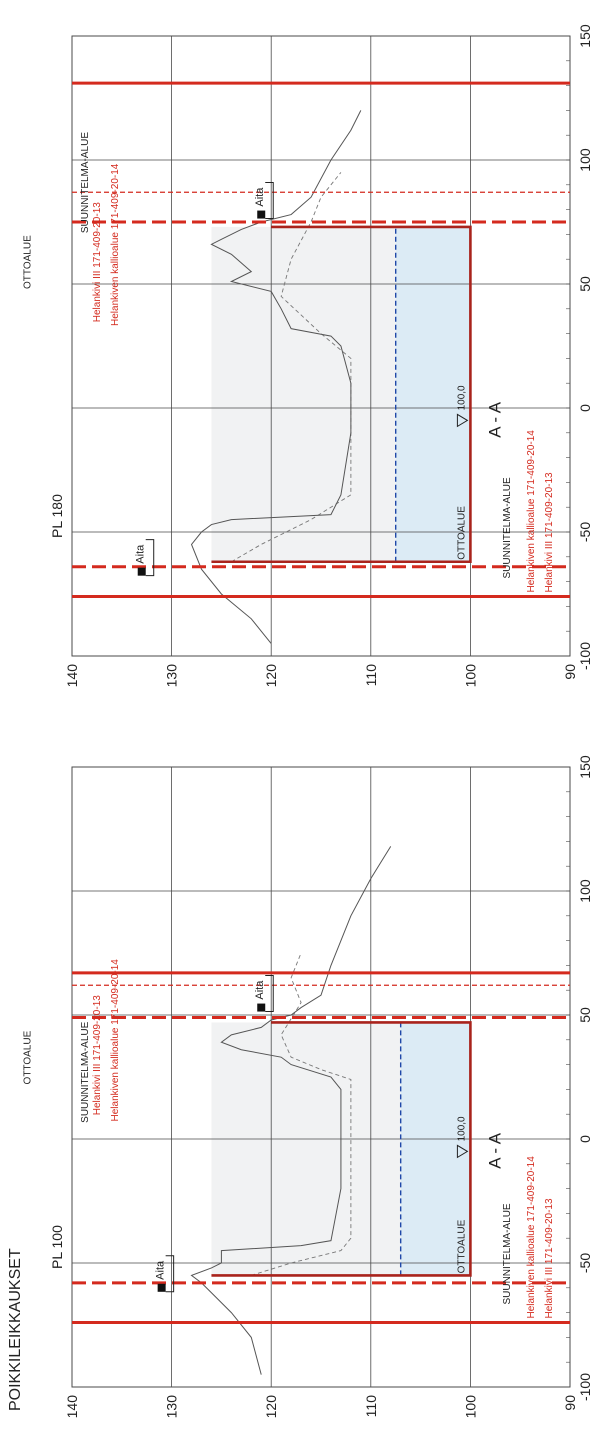  Describe the element at coordinates (15, 1329) in the screenshot. I see `sheet-title: POIKKILEIKKAUKSET` at that location.